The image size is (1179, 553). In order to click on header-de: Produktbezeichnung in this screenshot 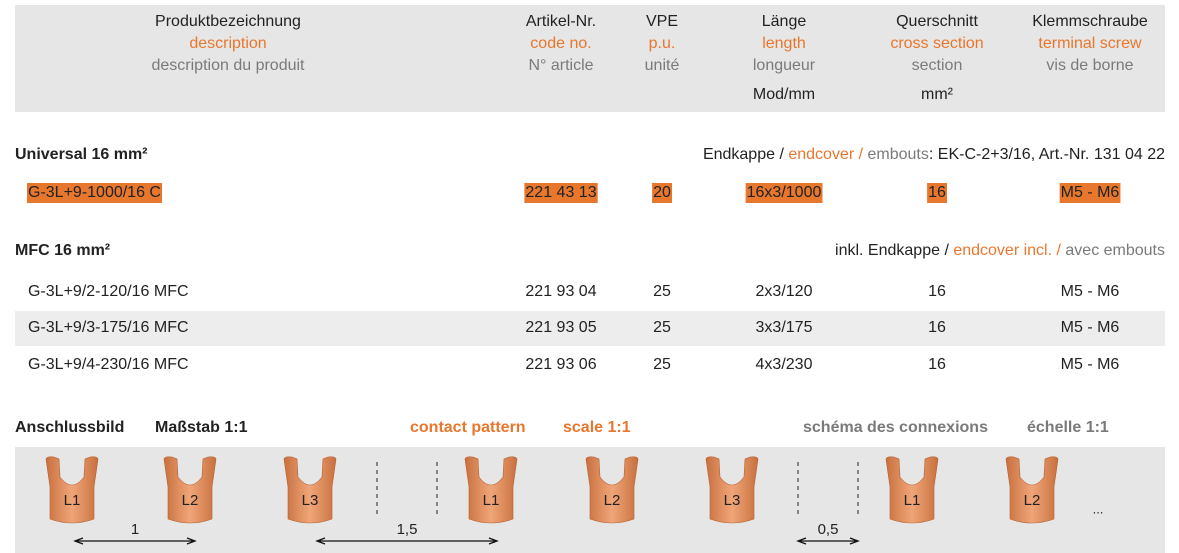, I will do `click(228, 21)`.